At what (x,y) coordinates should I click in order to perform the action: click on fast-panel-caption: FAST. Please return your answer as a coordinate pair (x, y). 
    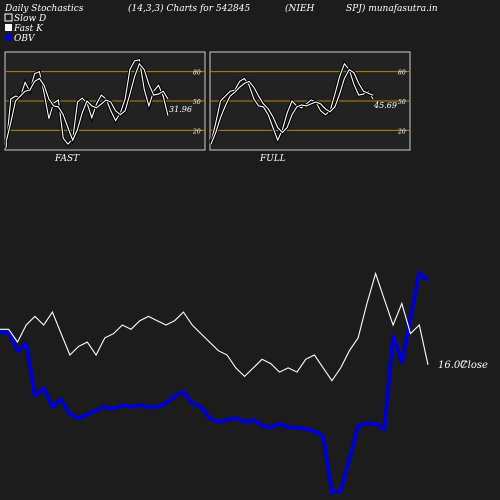
    Looking at the image, I should click on (67, 159).